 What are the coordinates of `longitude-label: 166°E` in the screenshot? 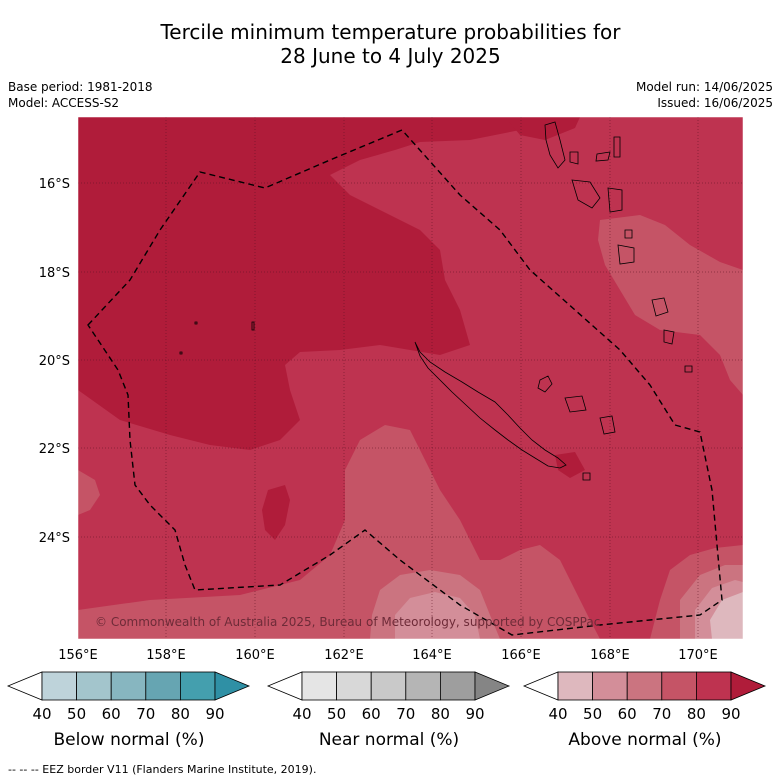 It's located at (521, 655).